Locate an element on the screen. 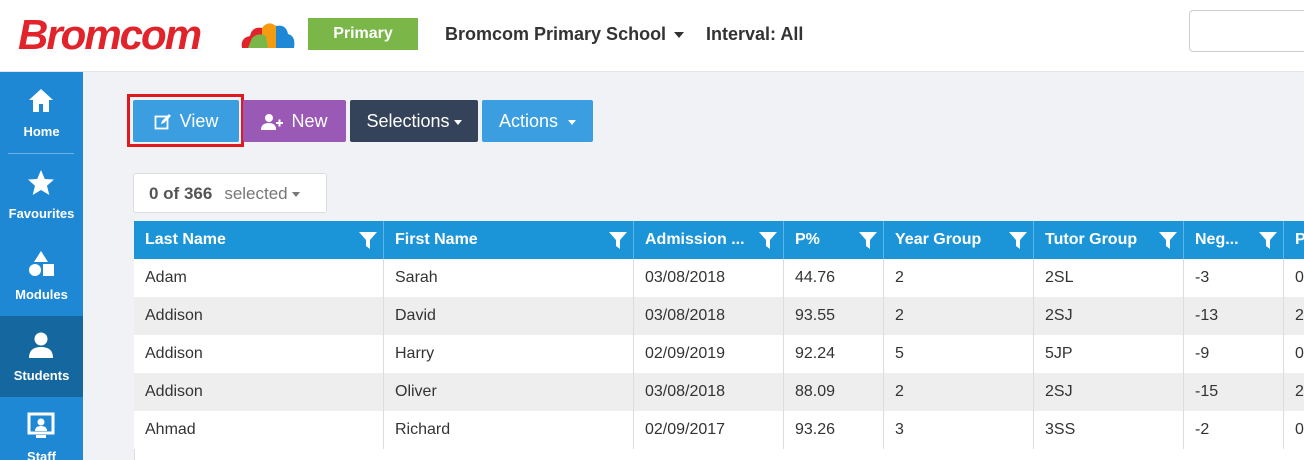 This screenshot has height=460, width=1304. selections-button-label: Selections is located at coordinates (408, 121).